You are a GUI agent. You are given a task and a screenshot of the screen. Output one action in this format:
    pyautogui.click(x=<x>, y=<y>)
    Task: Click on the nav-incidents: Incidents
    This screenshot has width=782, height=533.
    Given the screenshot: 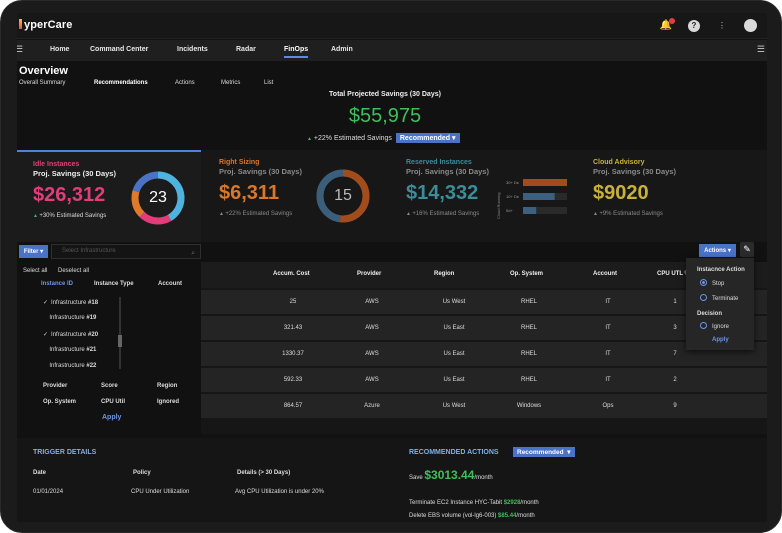 What is the action you would take?
    pyautogui.click(x=192, y=49)
    